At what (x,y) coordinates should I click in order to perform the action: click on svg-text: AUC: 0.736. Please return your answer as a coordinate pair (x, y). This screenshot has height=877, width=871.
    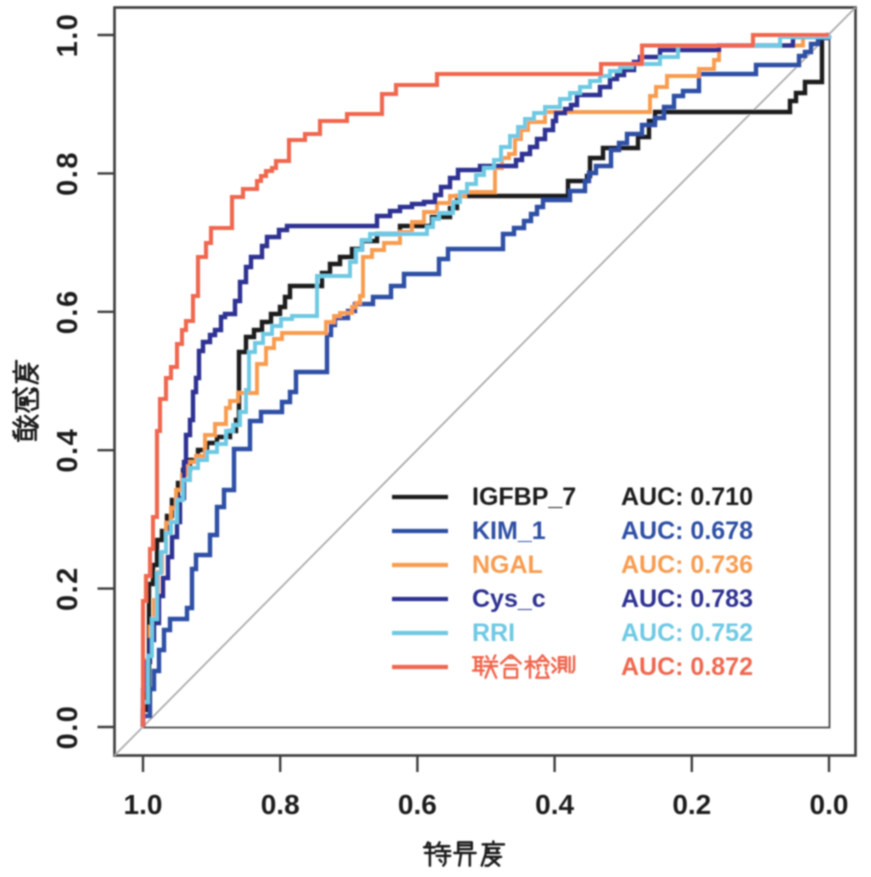
    Looking at the image, I should click on (687, 565).